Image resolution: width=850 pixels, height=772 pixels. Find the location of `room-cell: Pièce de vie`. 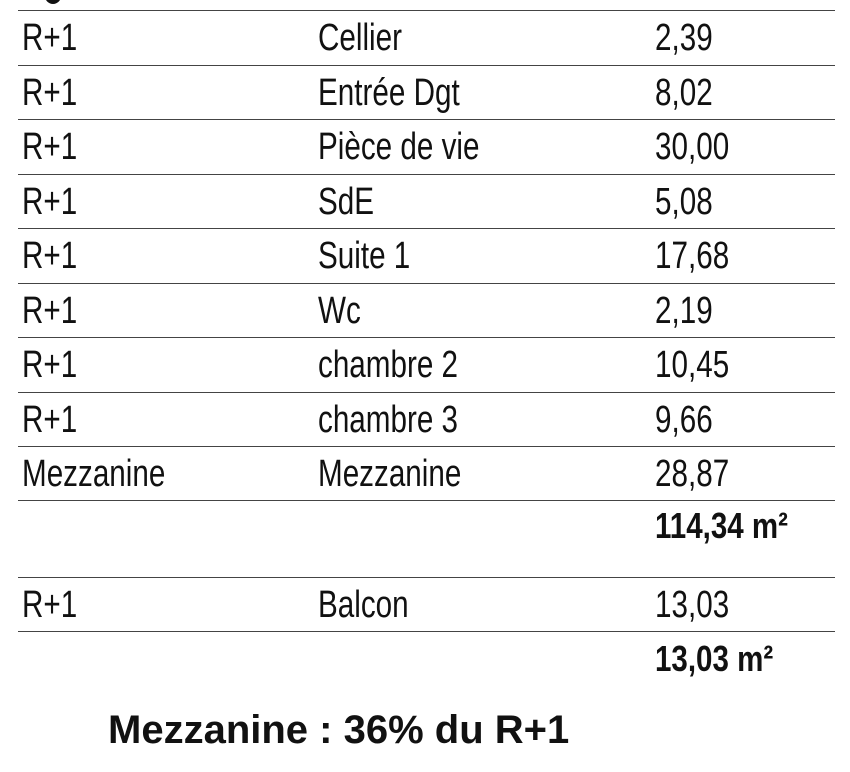

room-cell: Pièce de vie is located at coordinates (399, 147).